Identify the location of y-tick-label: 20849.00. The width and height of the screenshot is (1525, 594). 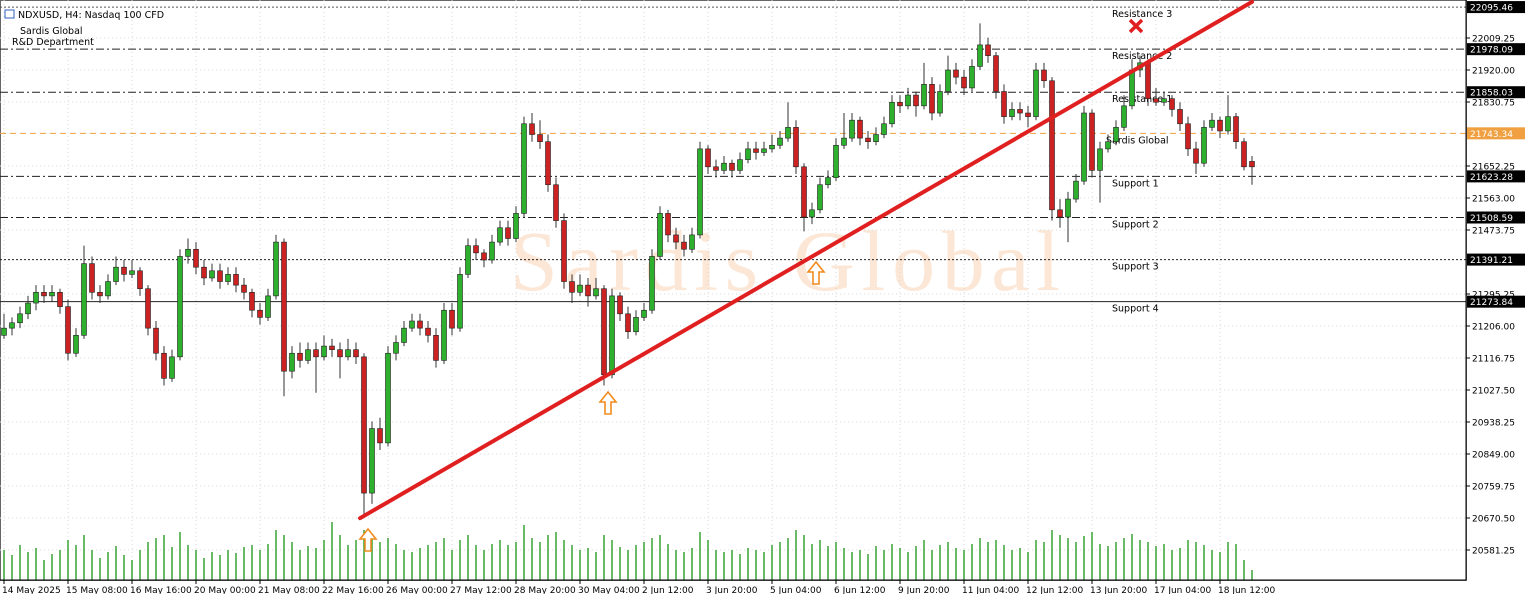
(1493, 456).